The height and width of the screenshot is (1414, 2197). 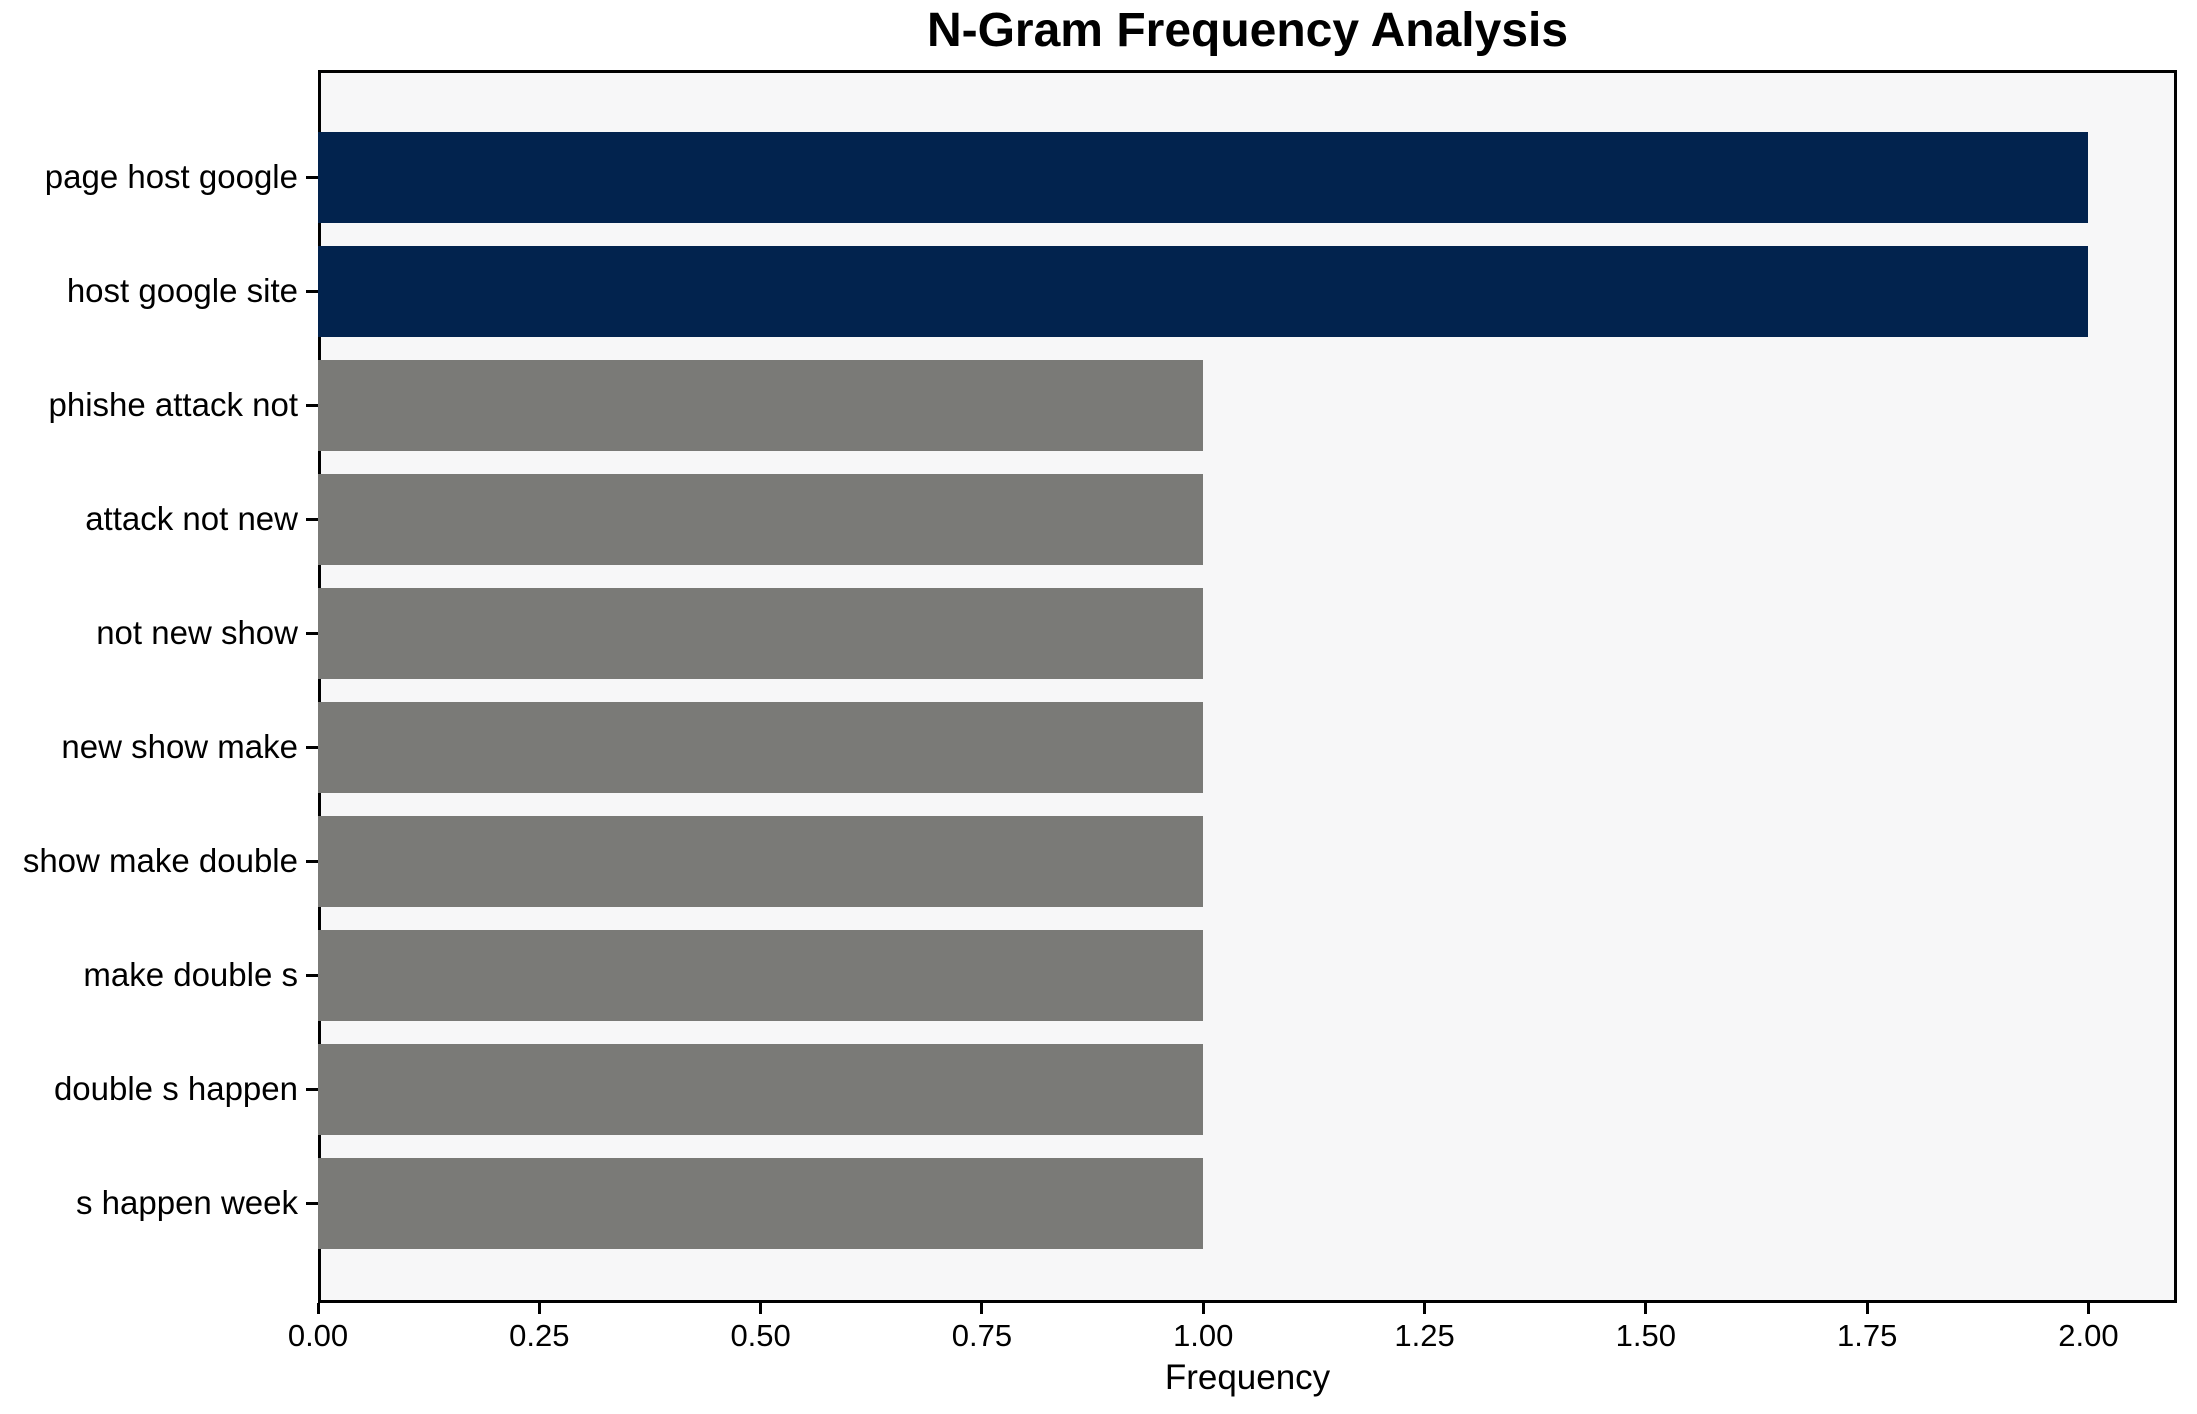 What do you see at coordinates (191, 518) in the screenshot?
I see `y-tick-label: attack not new` at bounding box center [191, 518].